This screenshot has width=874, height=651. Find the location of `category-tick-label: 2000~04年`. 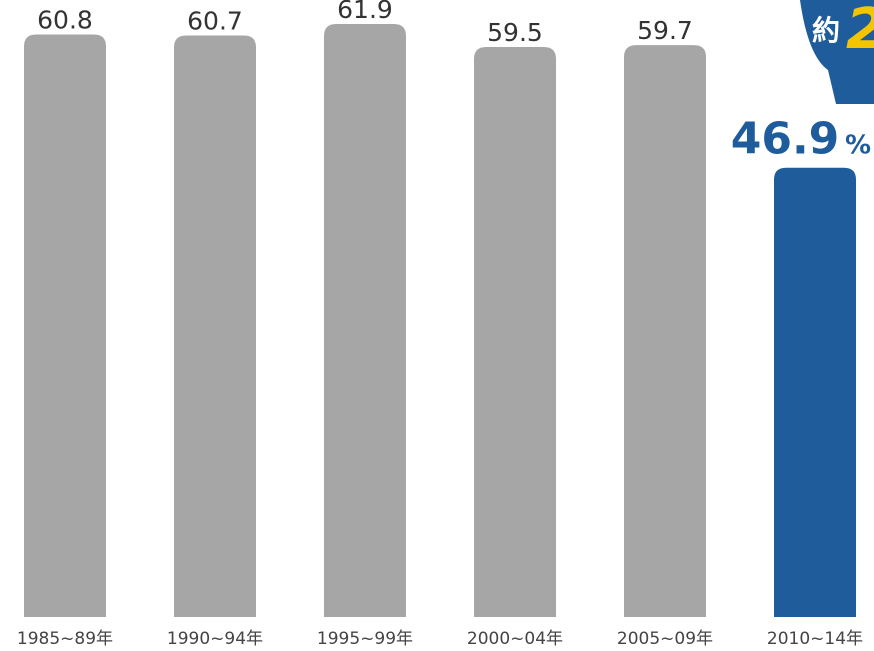

category-tick-label: 2000~04年 is located at coordinates (515, 639).